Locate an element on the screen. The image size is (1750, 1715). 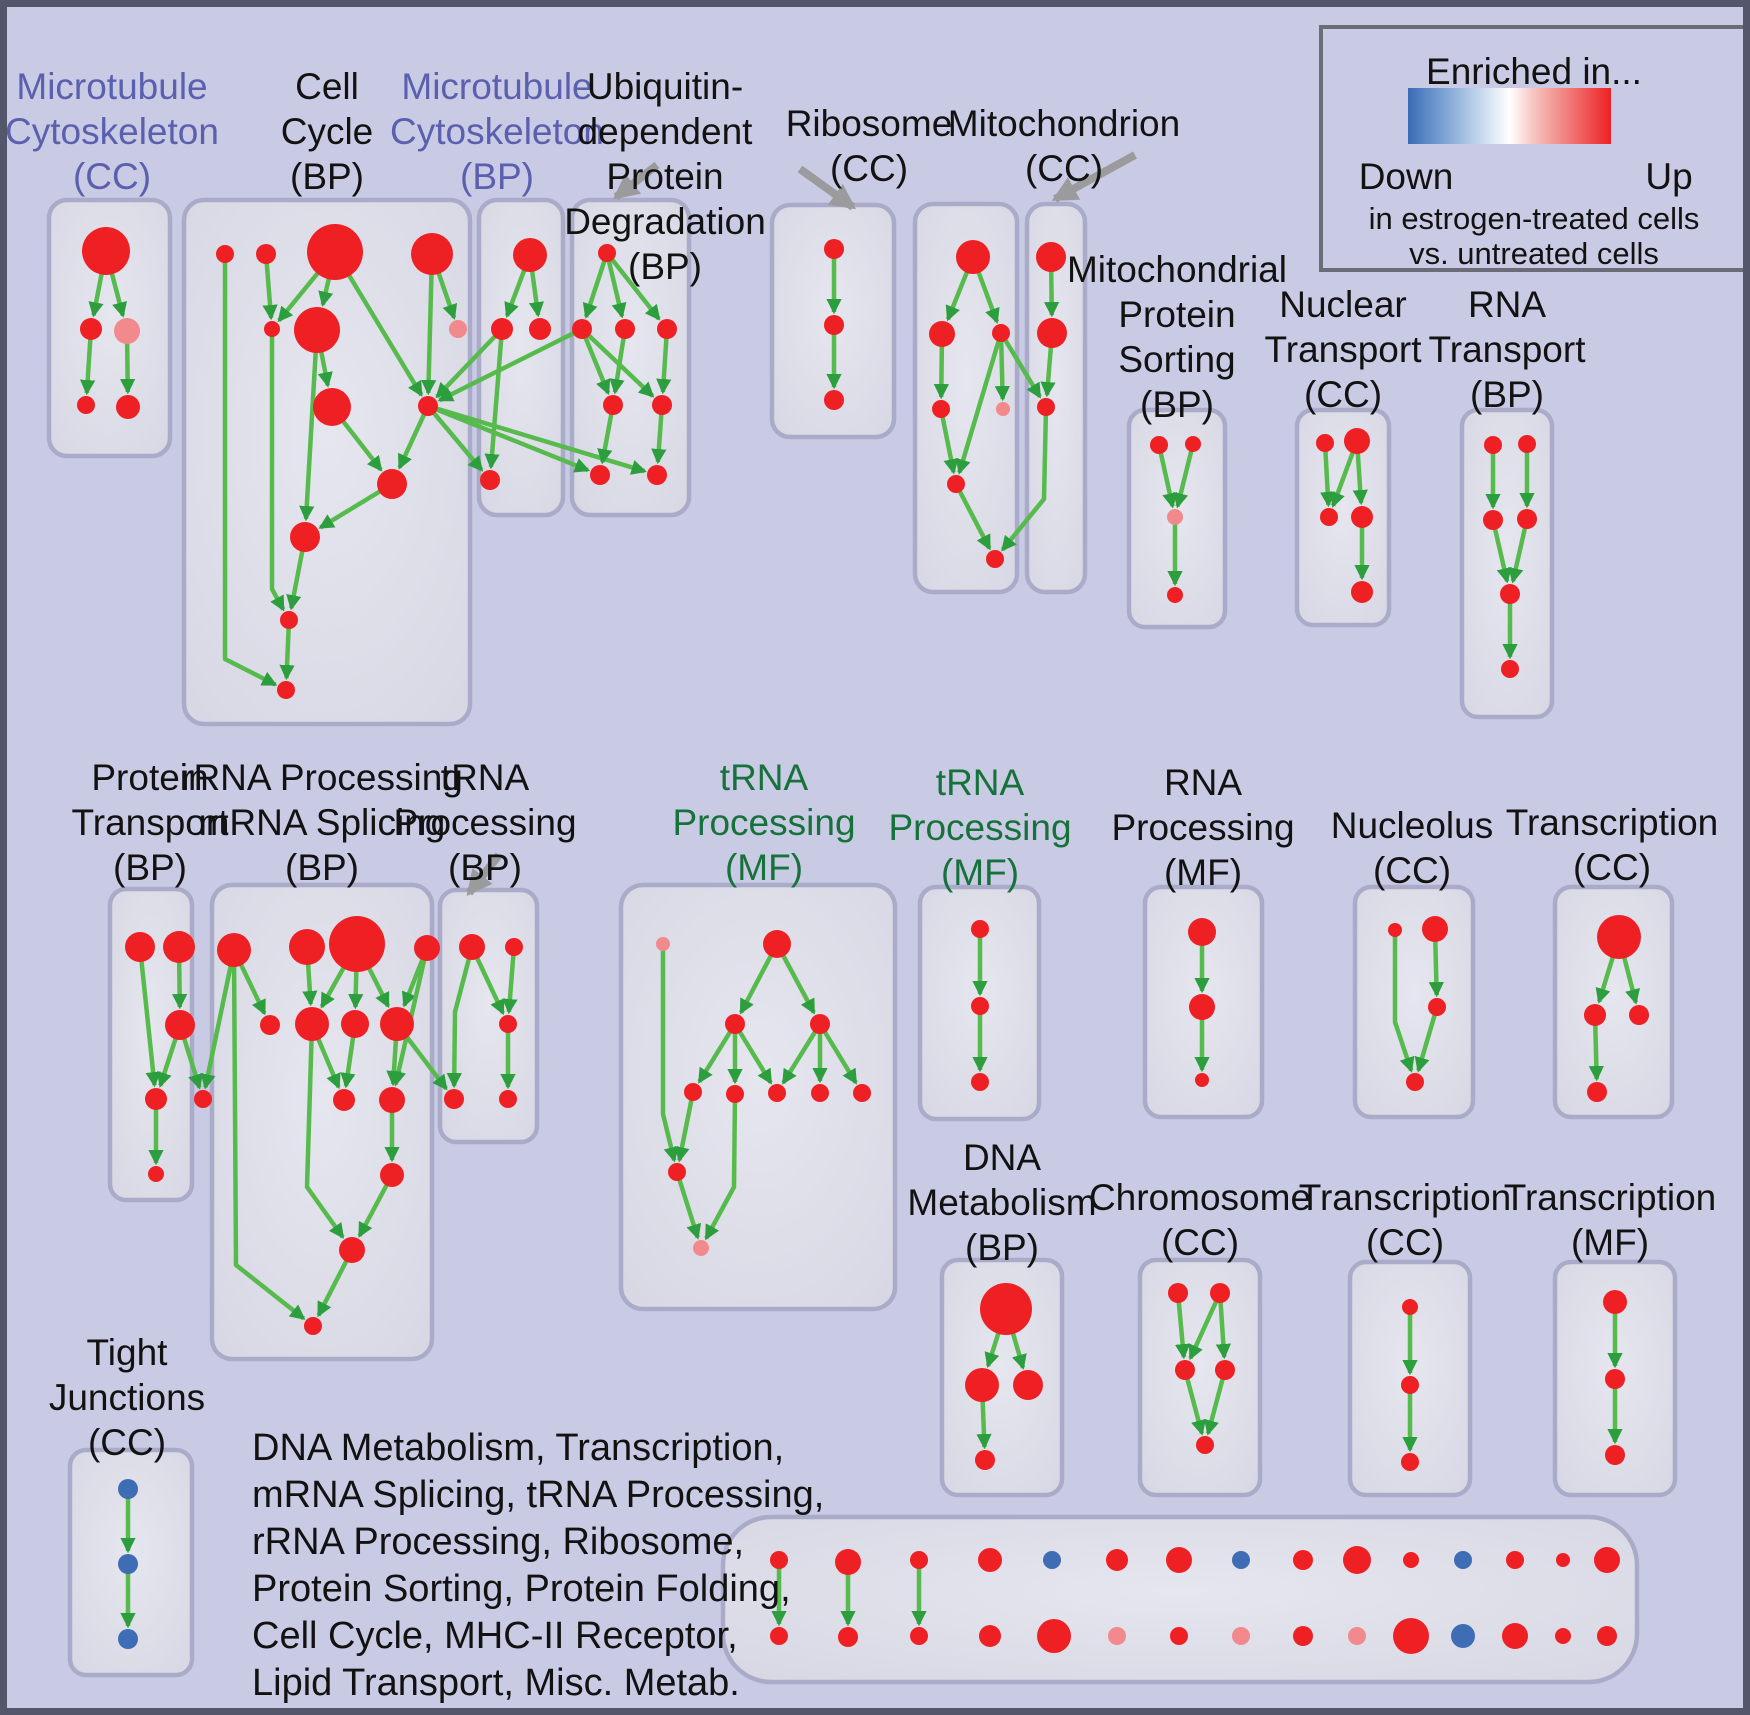
gene-node-l2-red is located at coordinates (179, 947).